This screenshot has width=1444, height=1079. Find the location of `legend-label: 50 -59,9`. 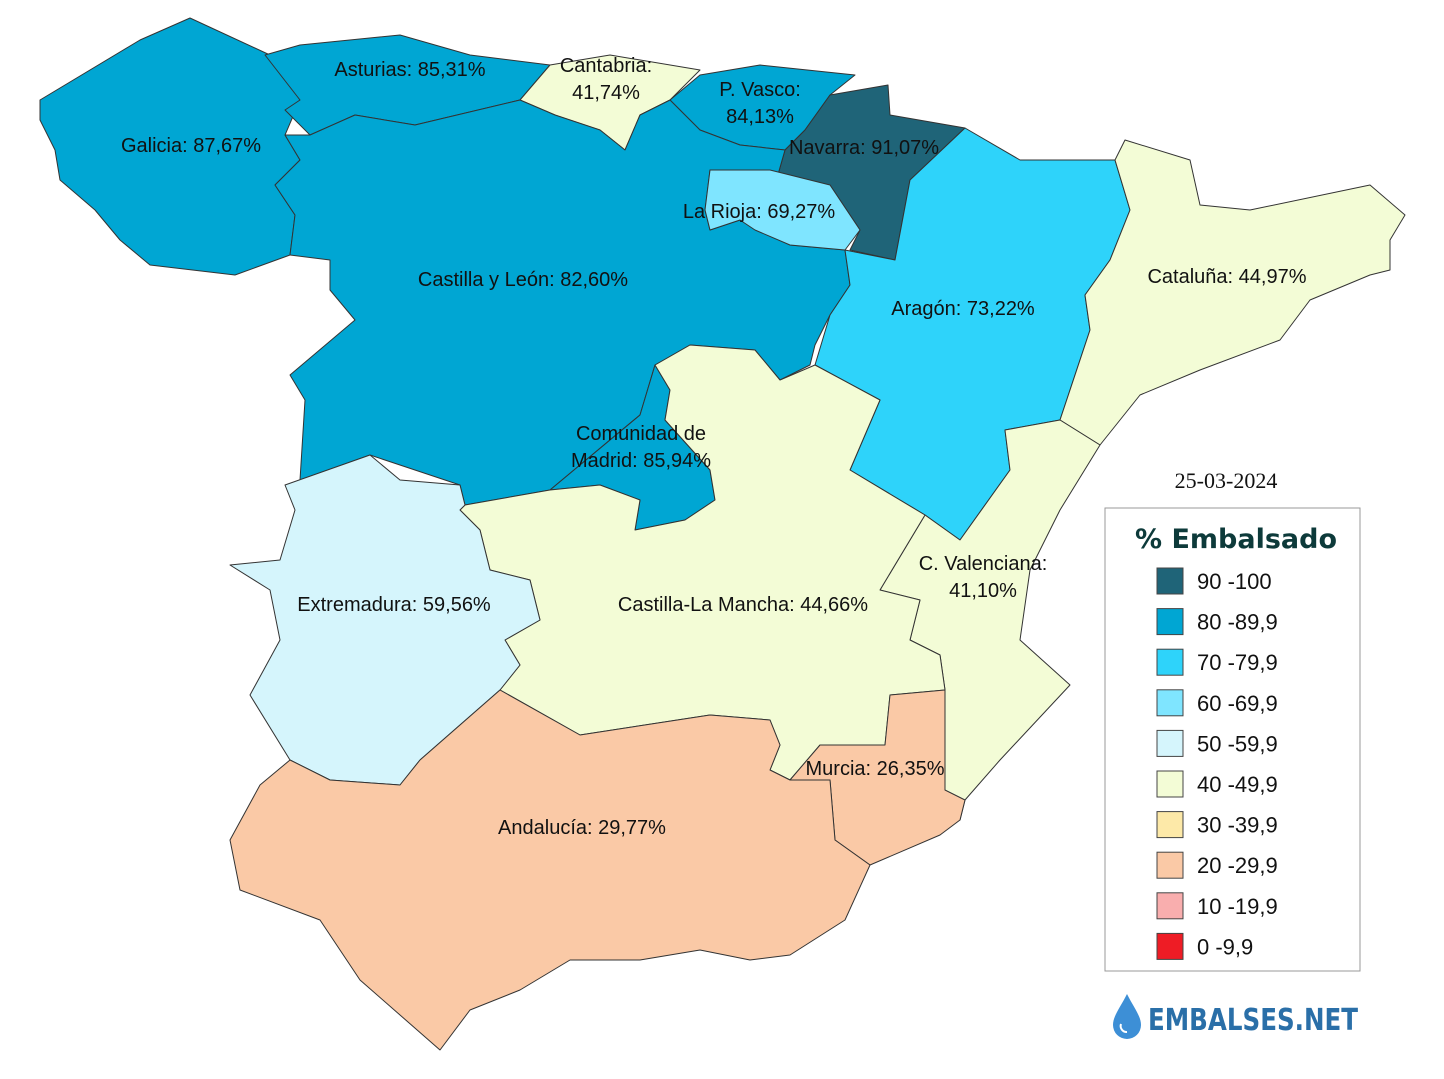

legend-label: 50 -59,9 is located at coordinates (1237, 743).